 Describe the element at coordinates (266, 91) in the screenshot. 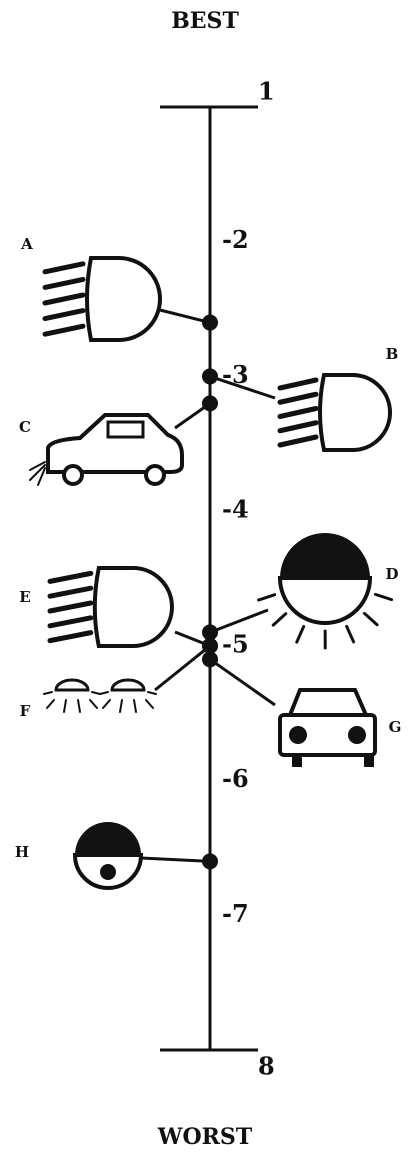

I see `tick-label: 1` at that location.